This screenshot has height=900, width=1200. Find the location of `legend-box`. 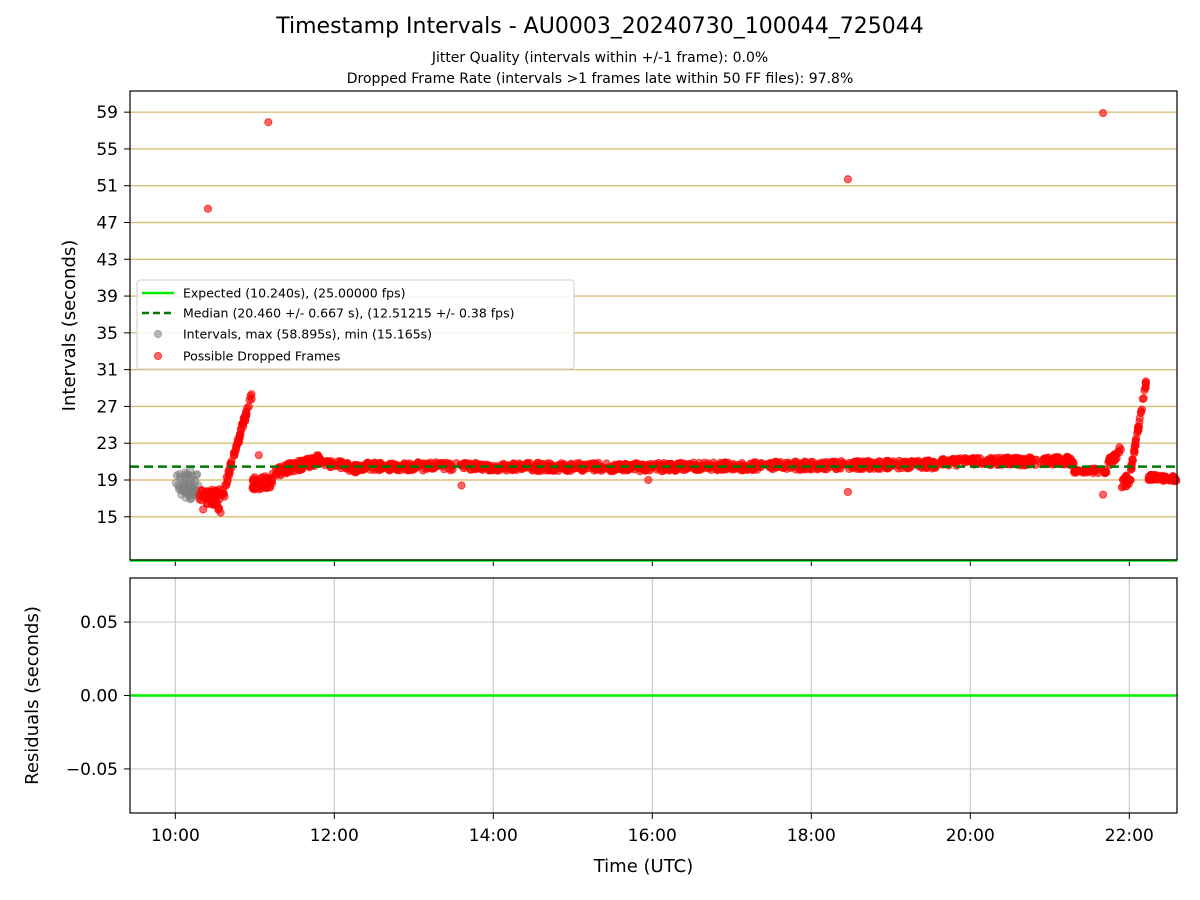

legend-box is located at coordinates (355, 324).